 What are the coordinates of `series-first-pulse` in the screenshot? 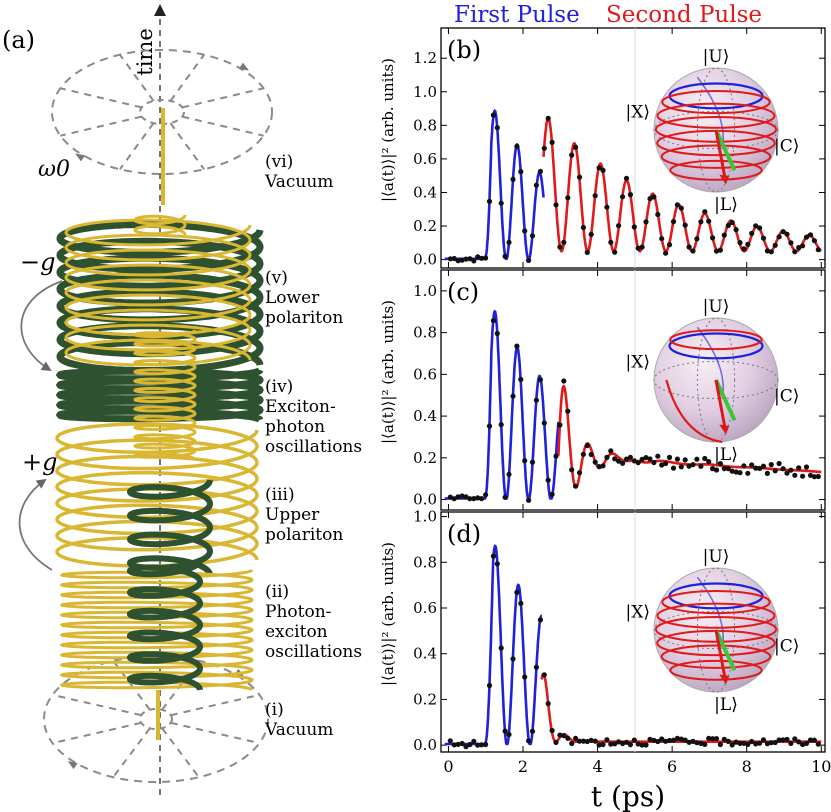 It's located at (502, 404).